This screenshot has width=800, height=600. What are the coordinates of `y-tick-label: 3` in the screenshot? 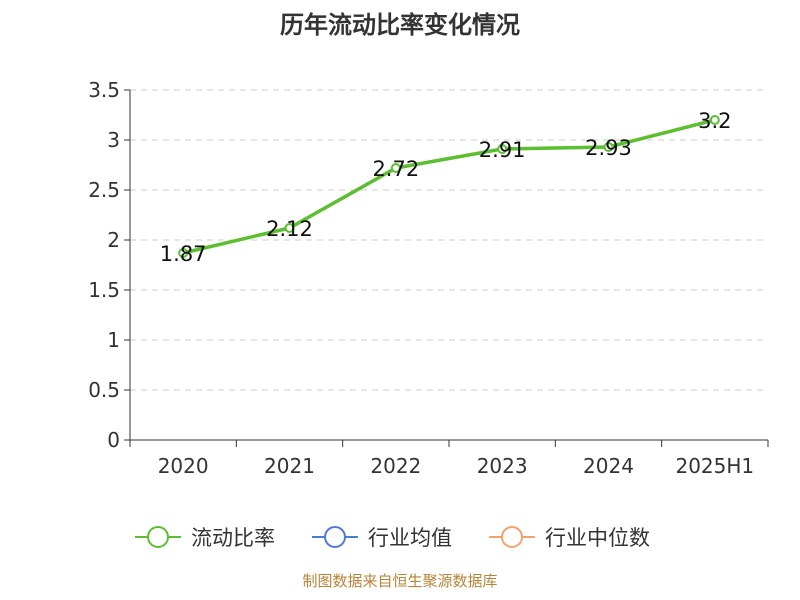 It's located at (113, 140).